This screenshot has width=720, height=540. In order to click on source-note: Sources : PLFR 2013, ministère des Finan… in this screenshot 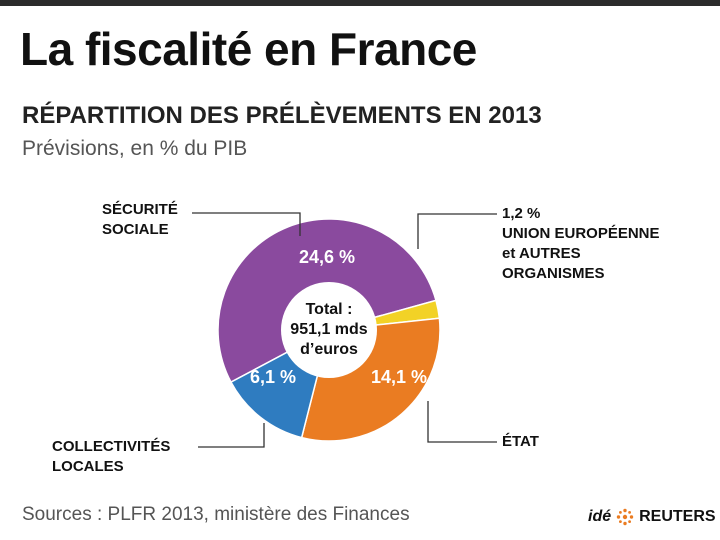, I will do `click(216, 514)`.